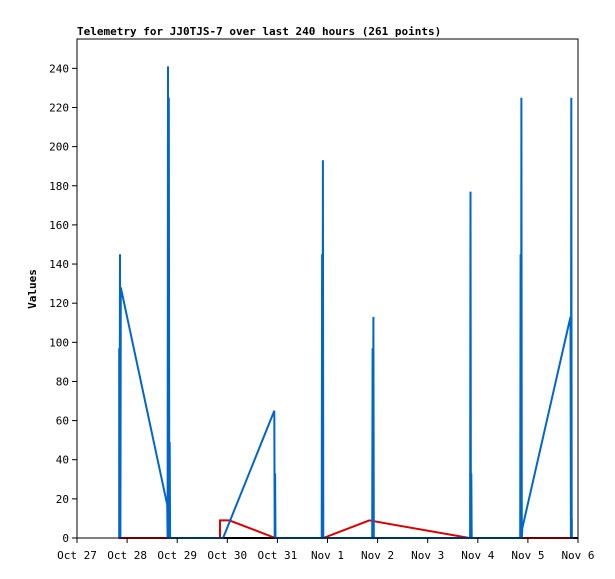 The image size is (615, 579). What do you see at coordinates (577, 555) in the screenshot?
I see `x-tick-label: Nov 6` at bounding box center [577, 555].